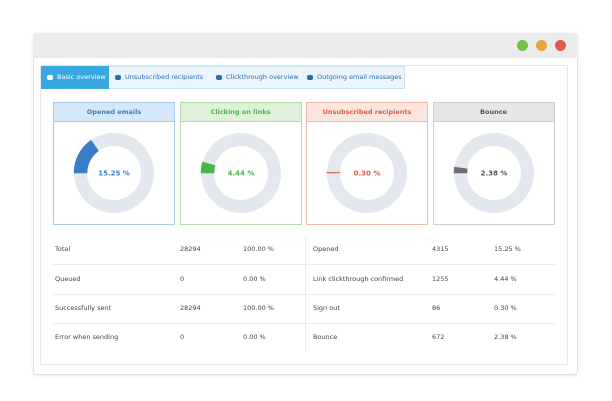 The image size is (612, 401). I want to click on donut: 15.25 %, so click(113, 173).